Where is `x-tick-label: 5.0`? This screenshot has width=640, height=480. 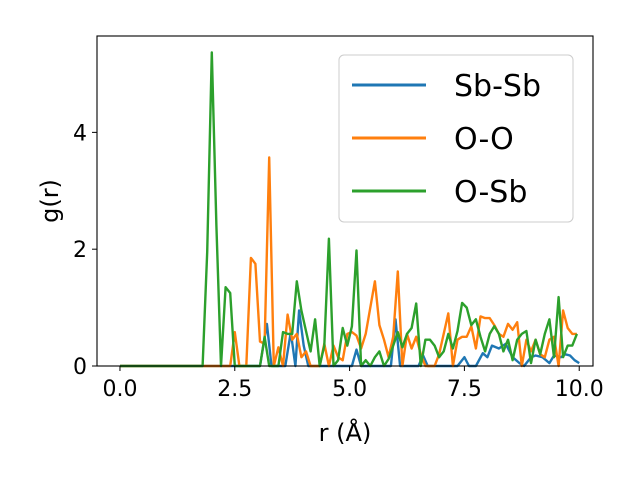 x-tick-label: 5.0 is located at coordinates (349, 389).